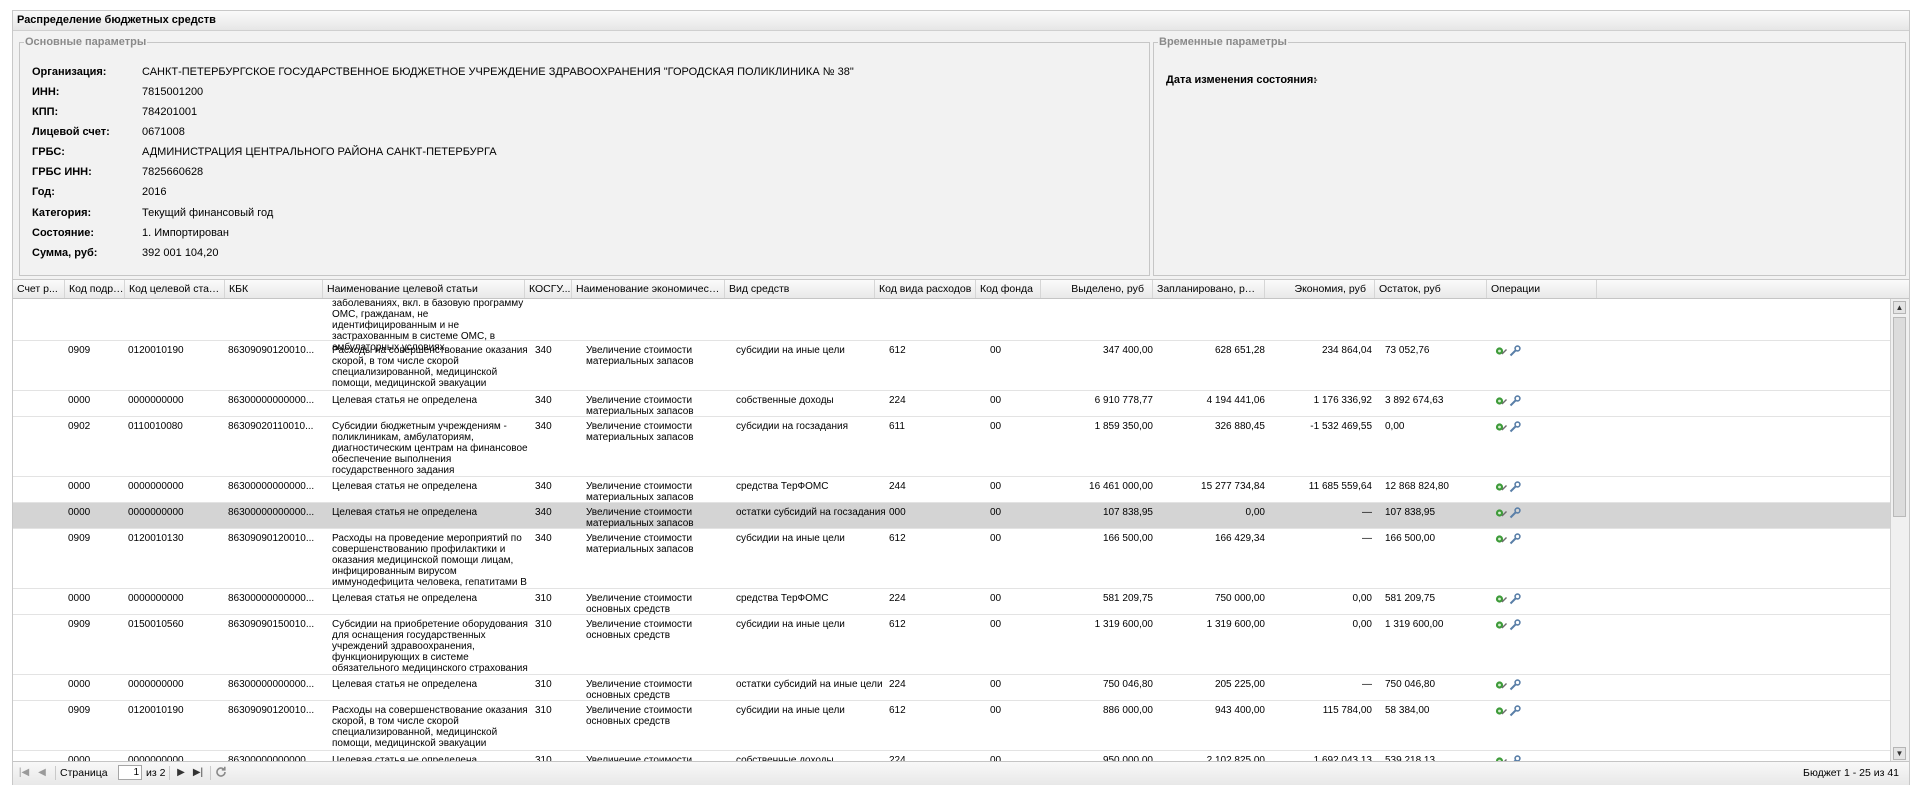 The image size is (1920, 785). Describe the element at coordinates (1097, 289) in the screenshot. I see `col-allocated-header: Выделено, руб` at that location.